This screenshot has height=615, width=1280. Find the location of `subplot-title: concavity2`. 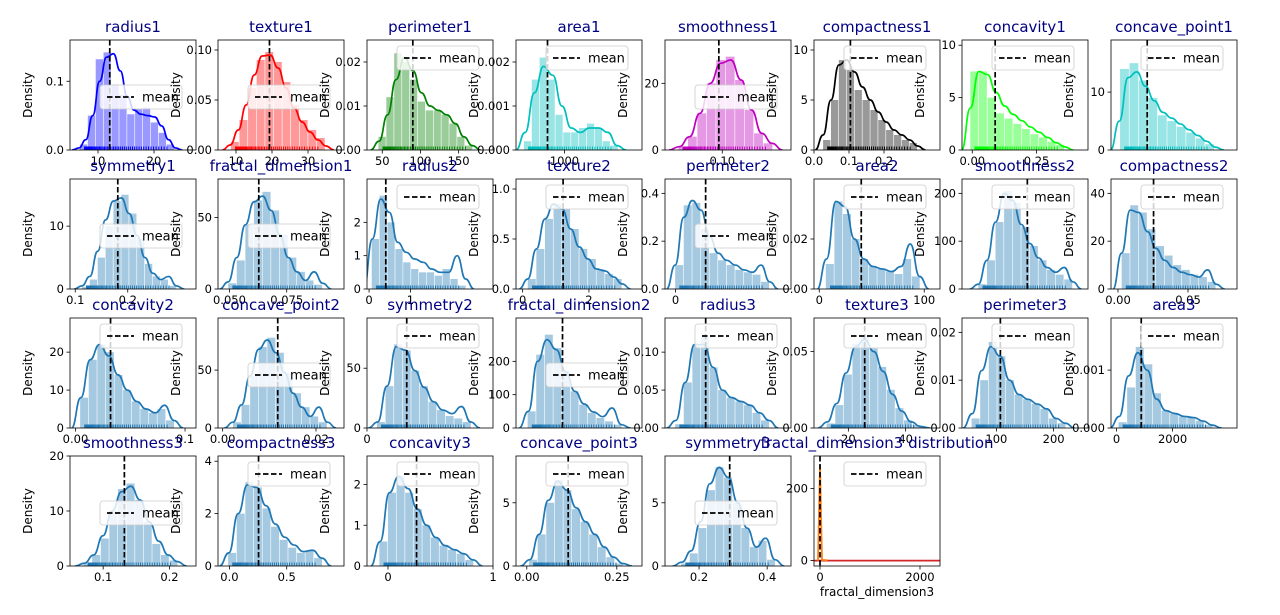

subplot-title: concavity2 is located at coordinates (133, 305).